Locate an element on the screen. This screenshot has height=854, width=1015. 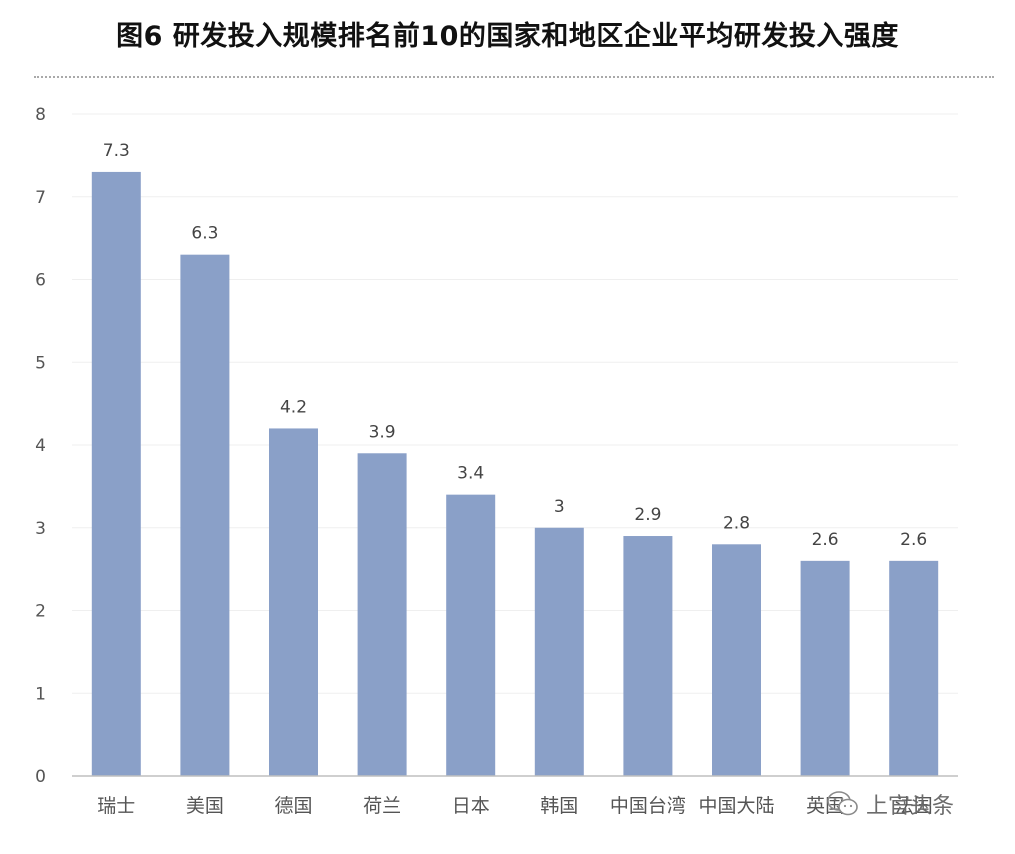
y-tick-label: 0 is located at coordinates (40, 777).